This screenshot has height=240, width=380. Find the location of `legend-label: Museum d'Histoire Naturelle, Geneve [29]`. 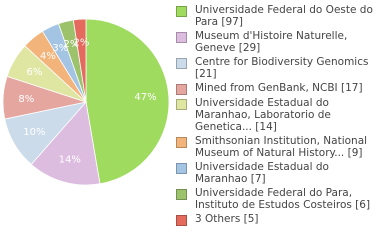

legend-label: Museum d'Histoire Naturelle, Geneve [29] is located at coordinates (271, 42).